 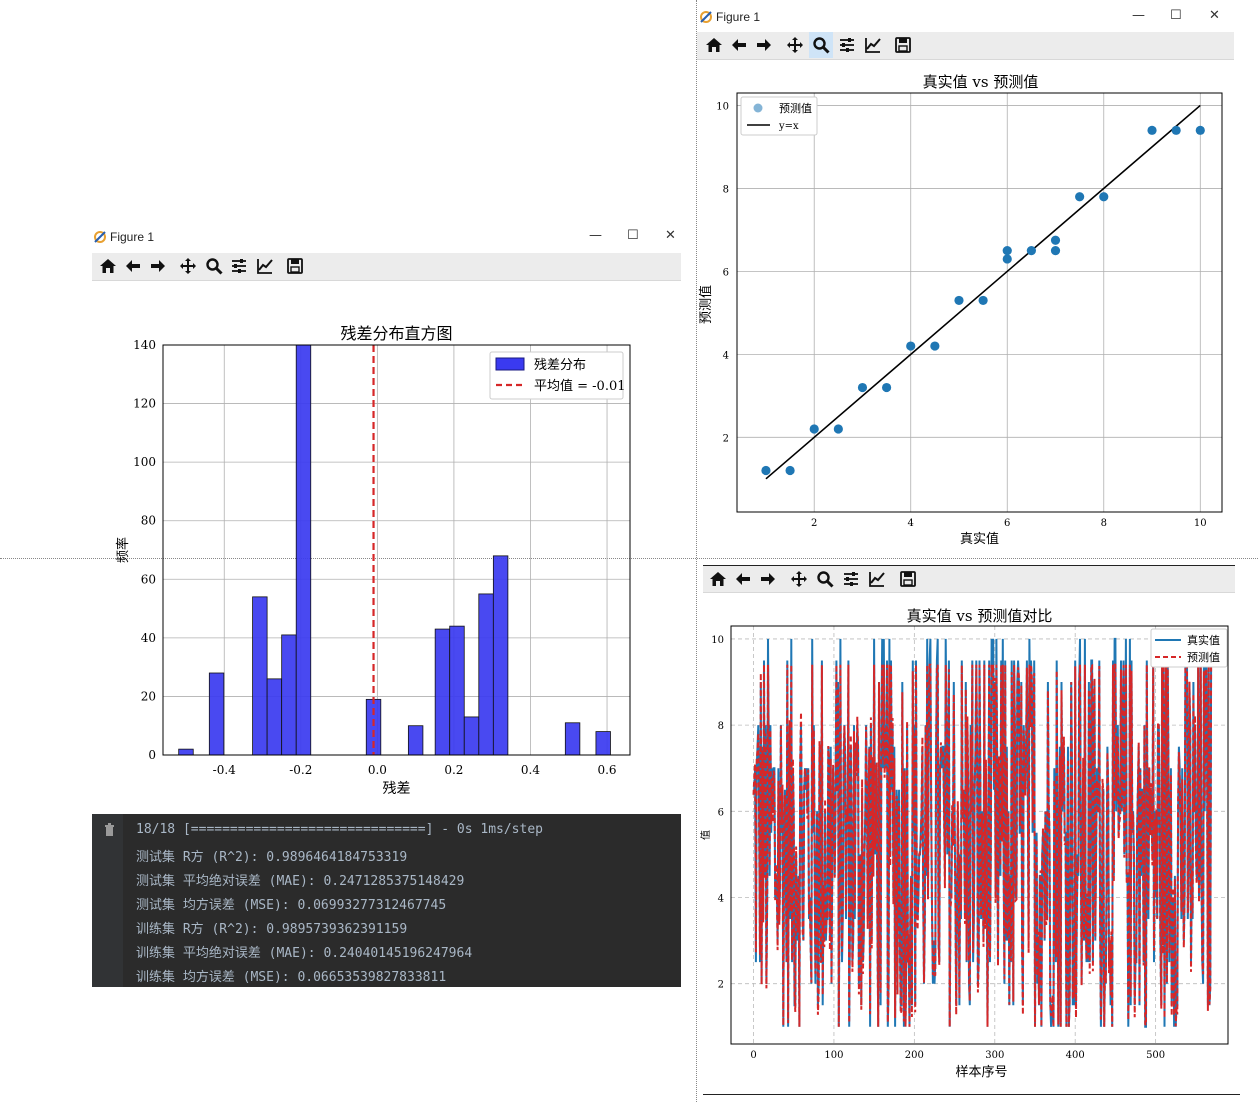 I want to click on x-axis-label: 真实值, so click(x=979, y=539).